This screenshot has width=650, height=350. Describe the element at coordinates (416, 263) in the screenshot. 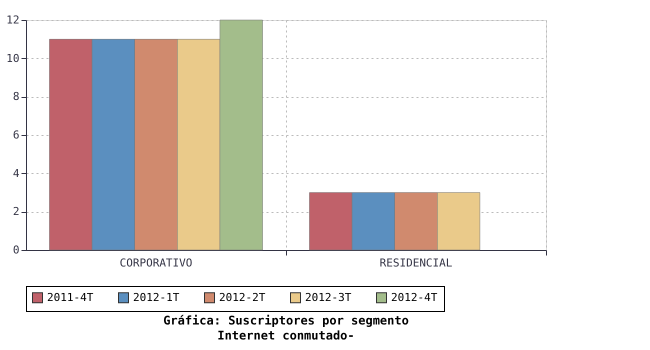

I see `x-tick-label: RESIDENCIAL` at that location.